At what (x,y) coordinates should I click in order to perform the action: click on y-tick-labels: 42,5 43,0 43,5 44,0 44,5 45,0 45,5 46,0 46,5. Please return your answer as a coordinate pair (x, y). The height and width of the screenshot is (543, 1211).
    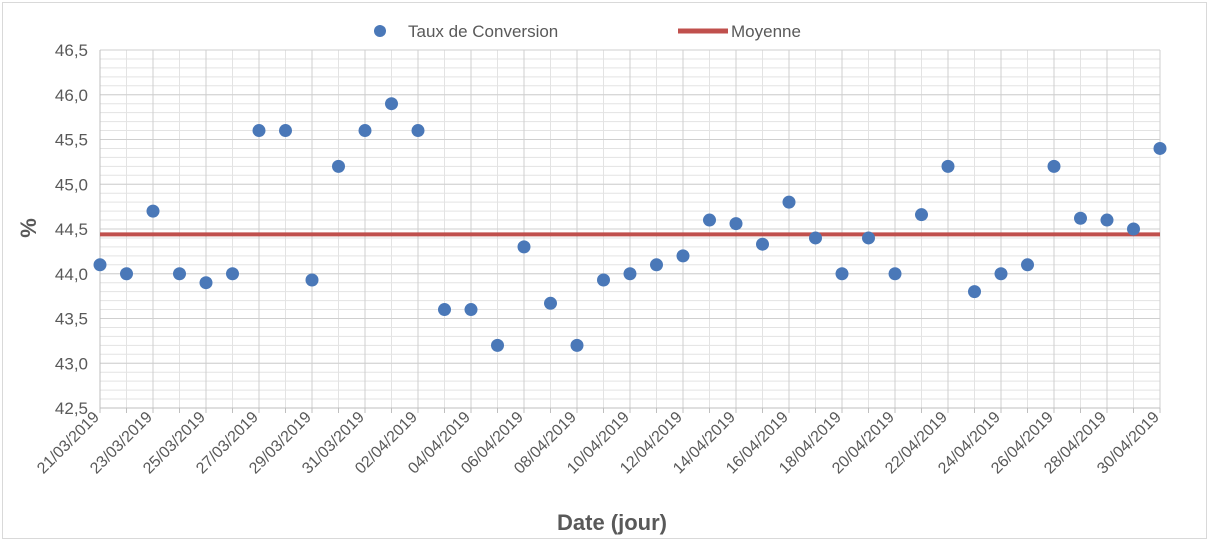
    Looking at the image, I should click on (71, 229).